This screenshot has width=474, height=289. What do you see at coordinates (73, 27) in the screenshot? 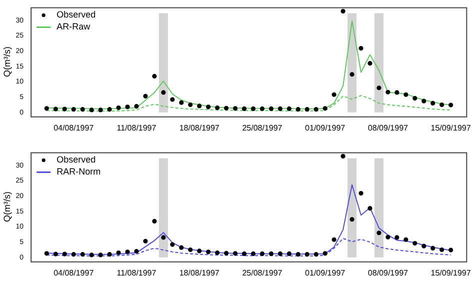
I see `legend-label: AR-Raw` at bounding box center [73, 27].